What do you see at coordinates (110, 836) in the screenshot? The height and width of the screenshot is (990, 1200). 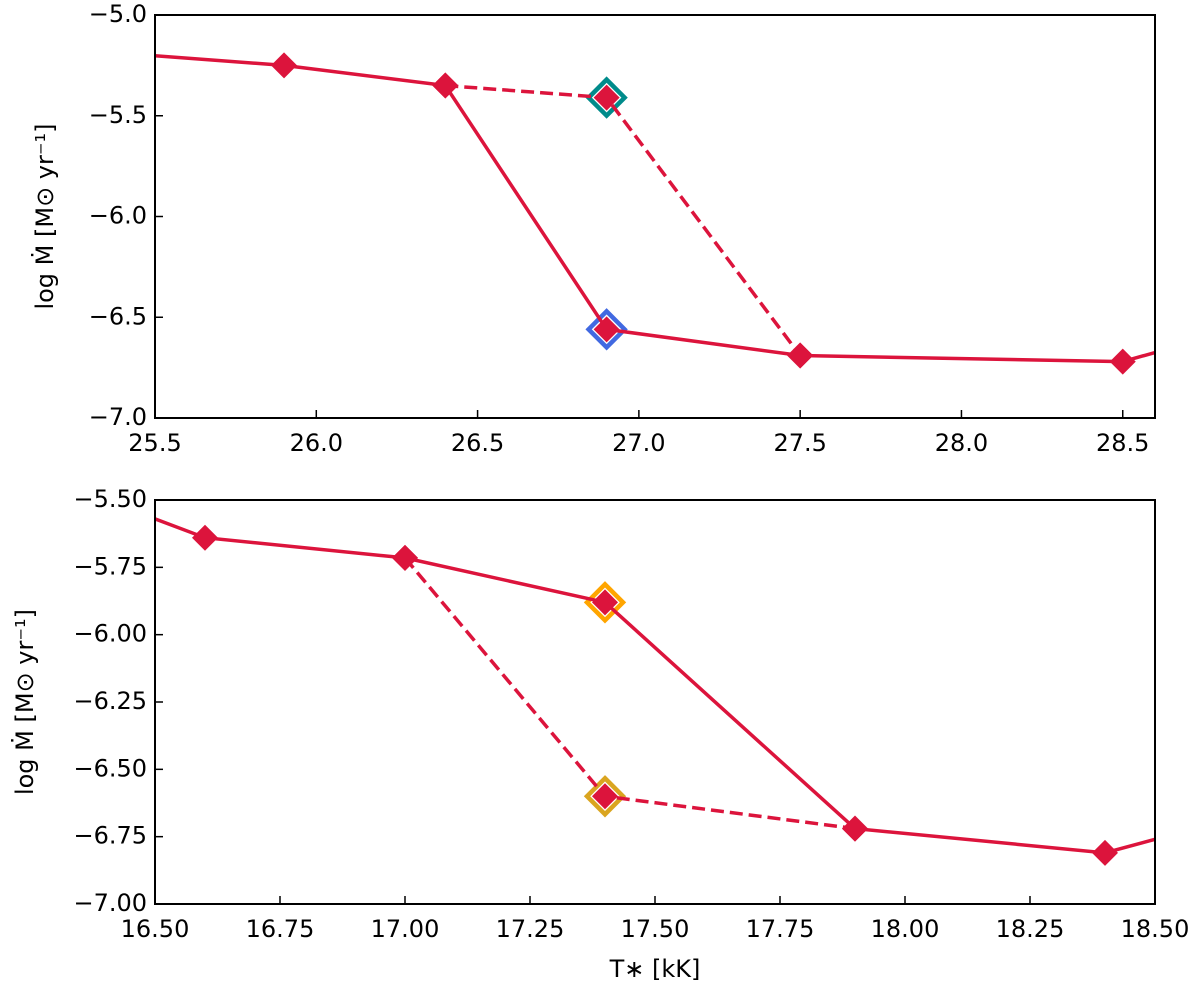 I see `y-tick-label: −6.75` at bounding box center [110, 836].